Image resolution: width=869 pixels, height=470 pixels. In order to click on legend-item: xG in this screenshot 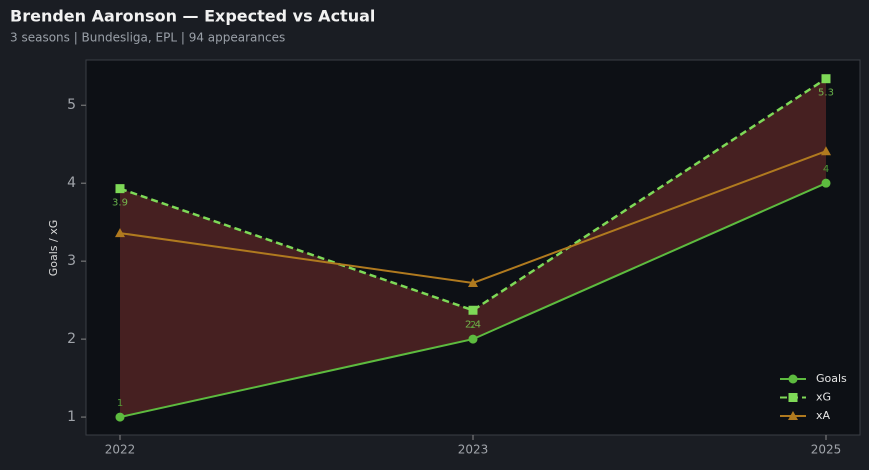, I will do `click(805, 397)`.